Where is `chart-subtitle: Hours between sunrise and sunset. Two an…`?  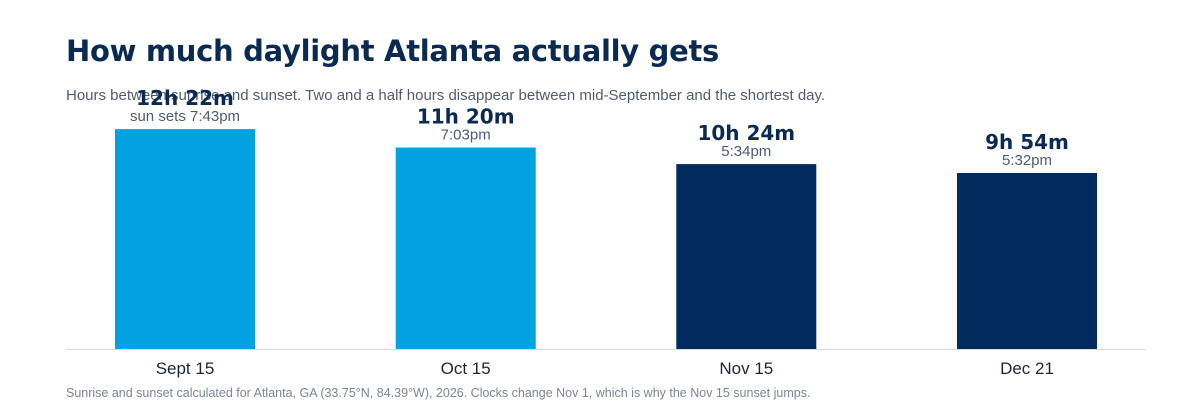 chart-subtitle: Hours between sunrise and sunset. Two an… is located at coordinates (446, 95).